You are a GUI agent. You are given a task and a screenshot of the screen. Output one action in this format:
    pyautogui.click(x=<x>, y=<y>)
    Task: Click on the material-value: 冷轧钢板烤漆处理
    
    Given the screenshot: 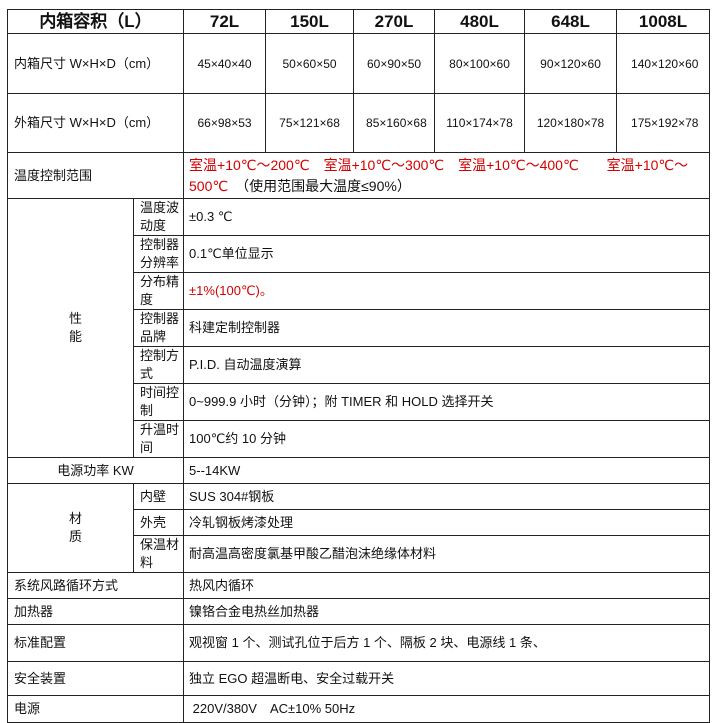 What is the action you would take?
    pyautogui.click(x=447, y=522)
    